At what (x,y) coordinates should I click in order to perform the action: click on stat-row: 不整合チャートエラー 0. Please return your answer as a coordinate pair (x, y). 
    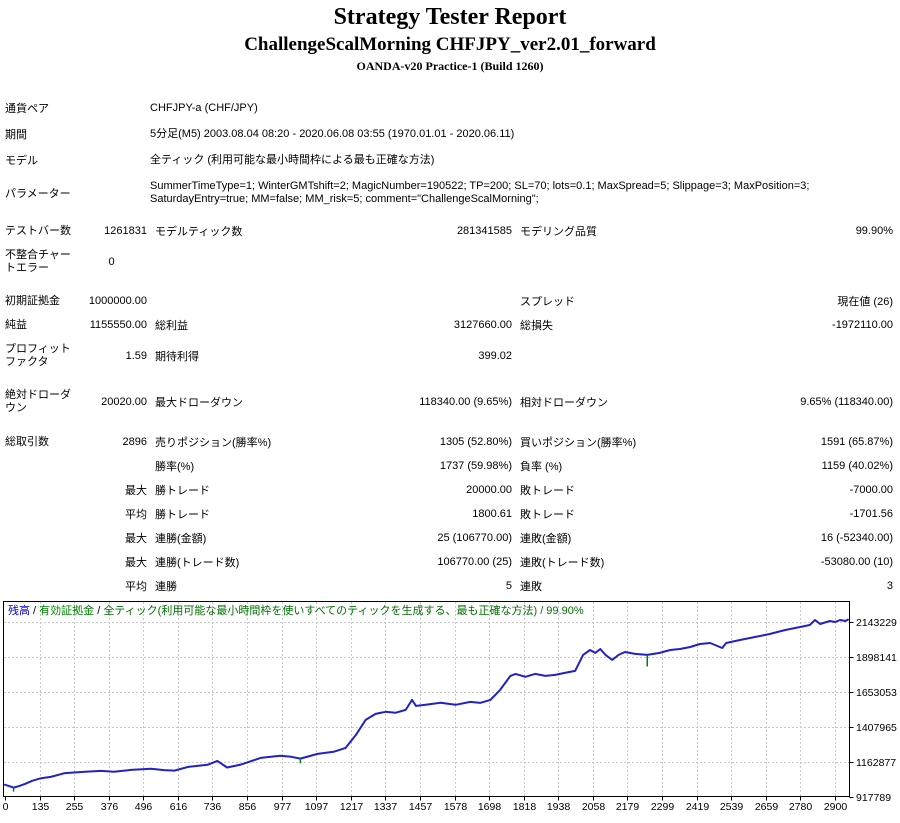
    Looking at the image, I should click on (450, 262).